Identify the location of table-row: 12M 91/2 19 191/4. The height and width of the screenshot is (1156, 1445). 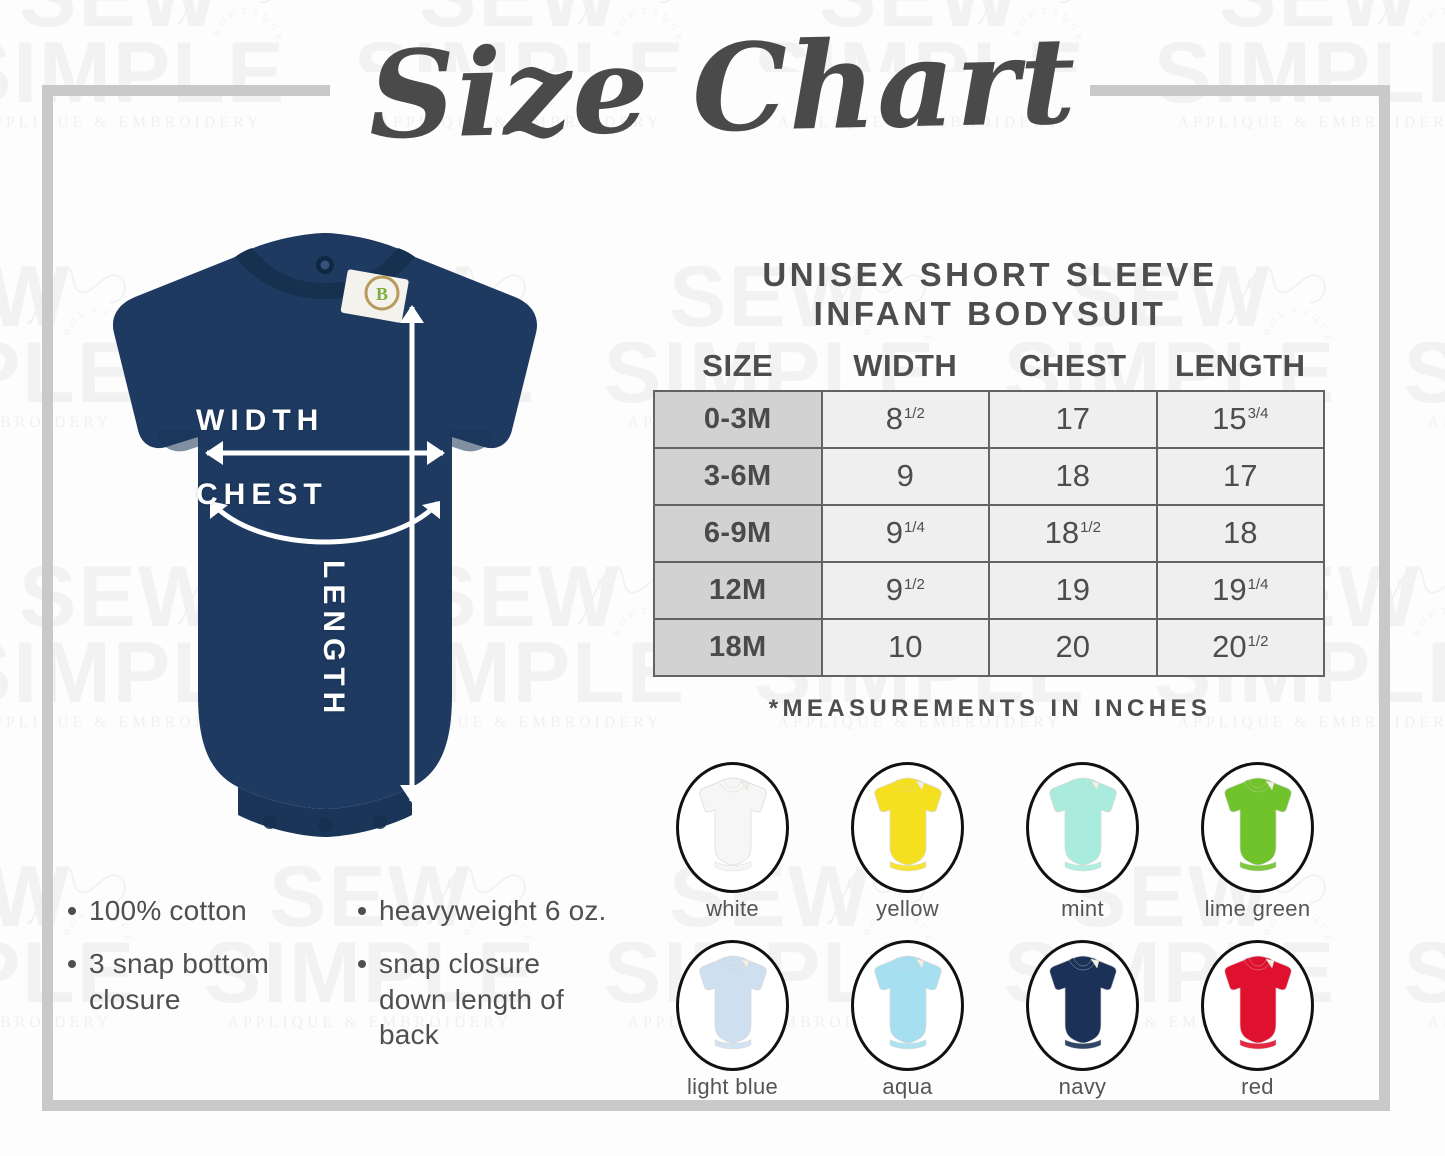
(989, 590).